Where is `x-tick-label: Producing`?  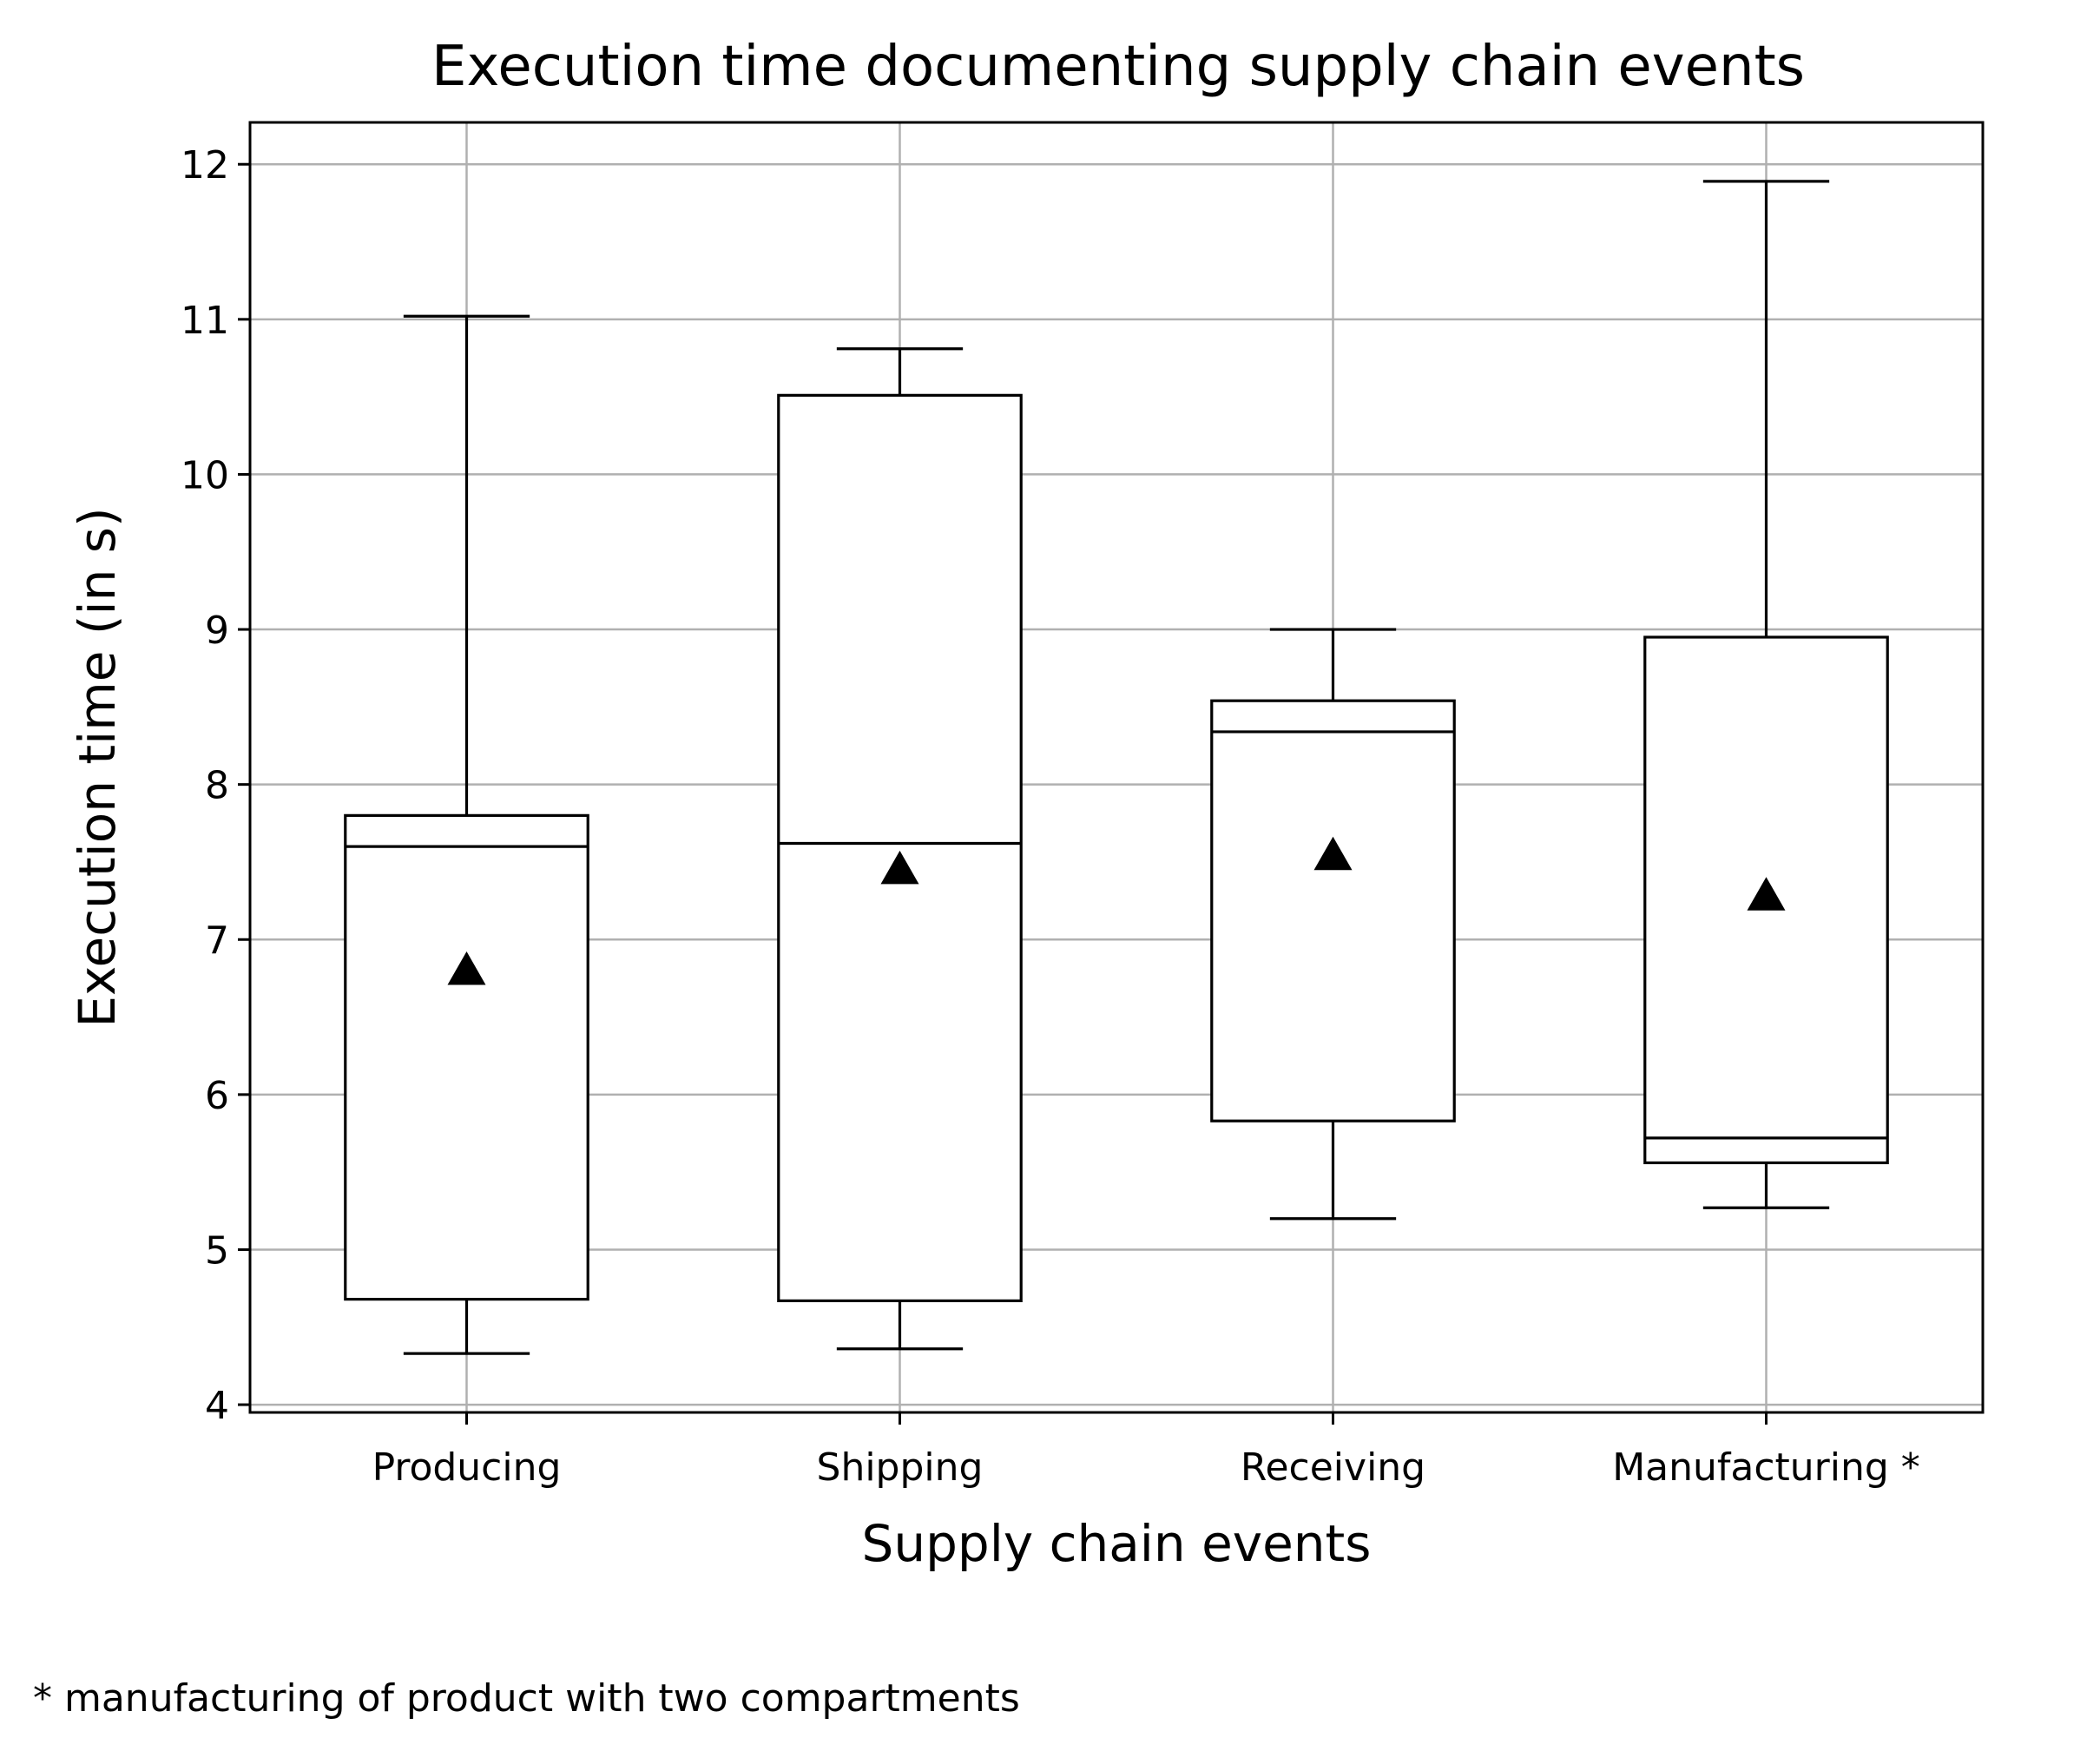 x-tick-label: Producing is located at coordinates (467, 1467).